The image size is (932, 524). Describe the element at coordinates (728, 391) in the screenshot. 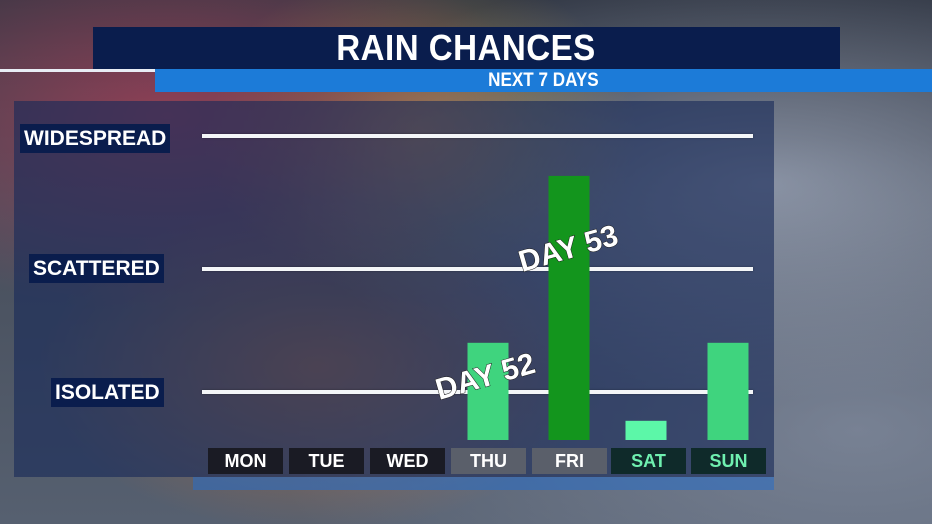

I see `bar-sun` at that location.